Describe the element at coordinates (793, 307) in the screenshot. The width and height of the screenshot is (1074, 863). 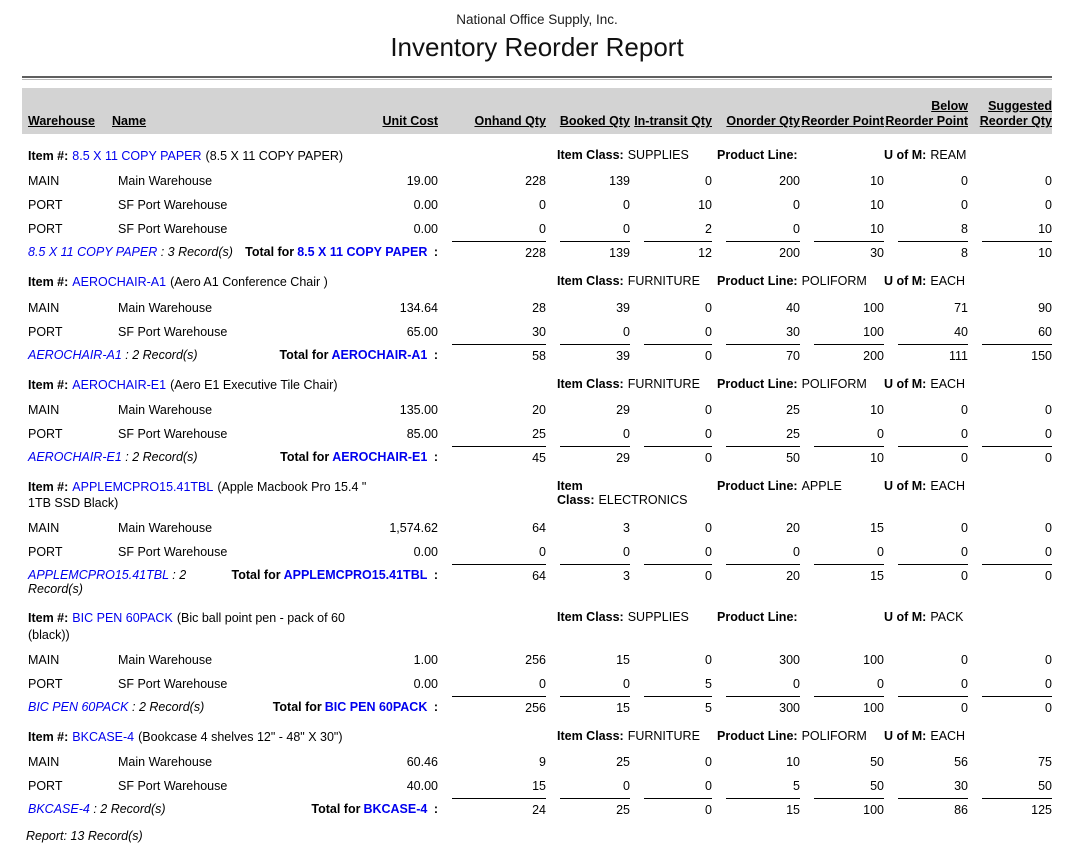
I see `qty-cell: 40` at that location.